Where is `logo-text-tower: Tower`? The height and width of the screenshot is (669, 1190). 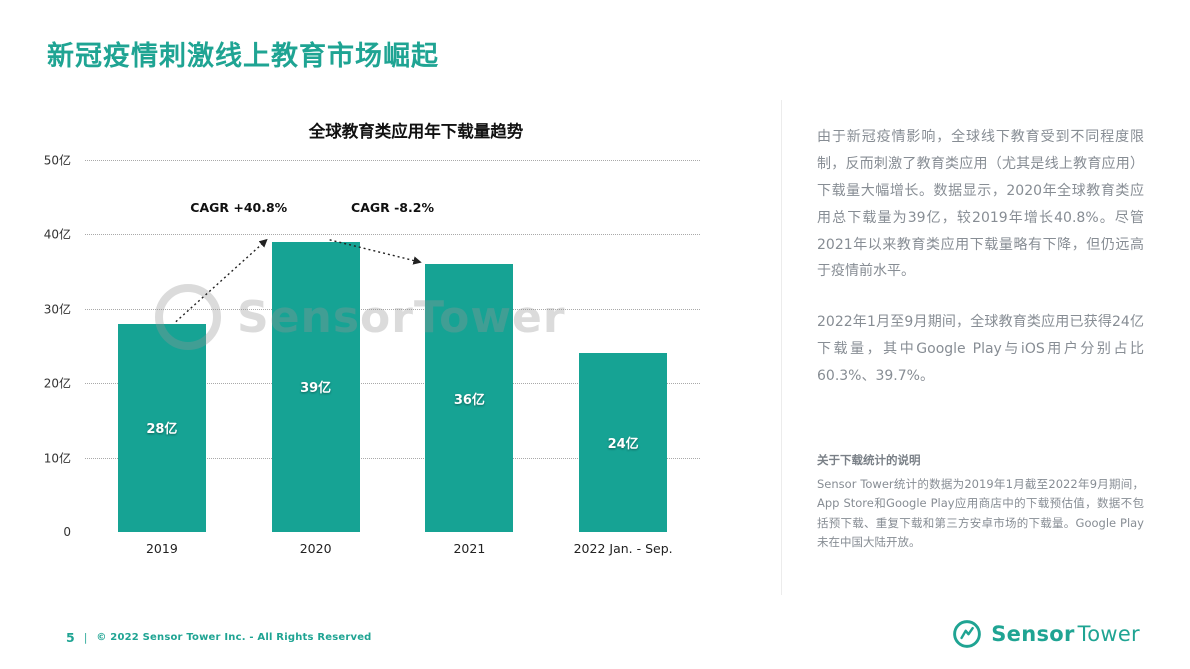 logo-text-tower: Tower is located at coordinates (1108, 634).